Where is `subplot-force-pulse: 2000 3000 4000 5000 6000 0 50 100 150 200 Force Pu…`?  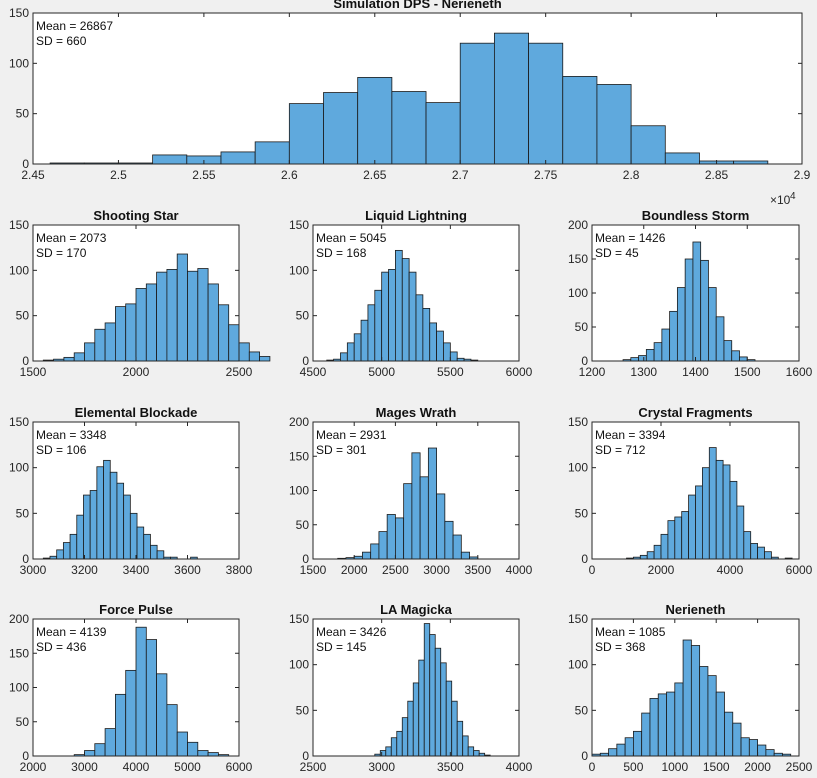
subplot-force-pulse: 2000 3000 4000 5000 6000 0 50 100 150 200 Force Pu… is located at coordinates (131, 688).